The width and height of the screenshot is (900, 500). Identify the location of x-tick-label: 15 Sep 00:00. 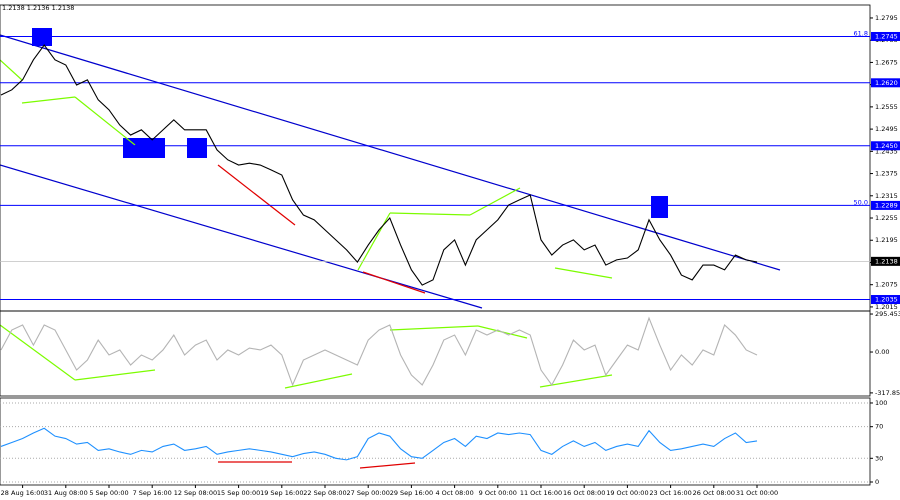
(238, 493).